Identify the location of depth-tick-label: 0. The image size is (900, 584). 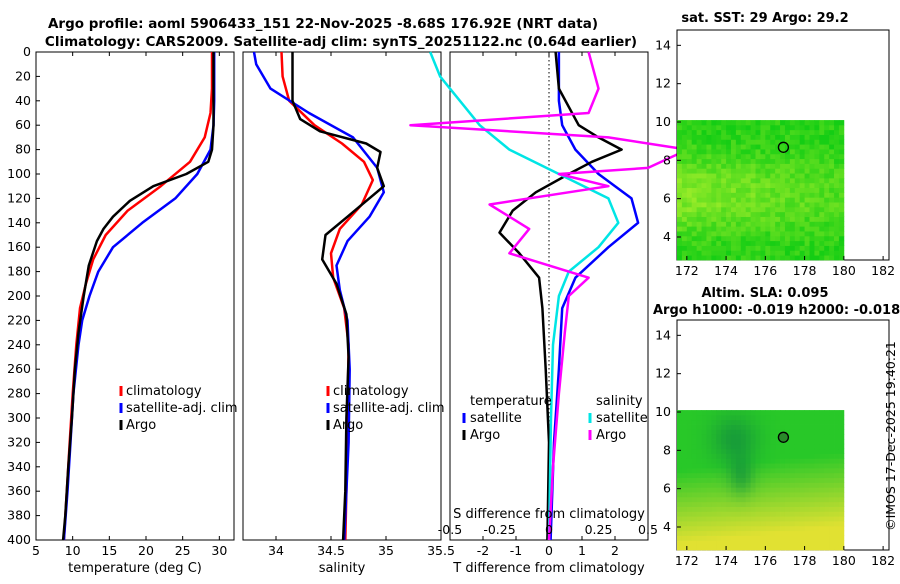
(27, 51).